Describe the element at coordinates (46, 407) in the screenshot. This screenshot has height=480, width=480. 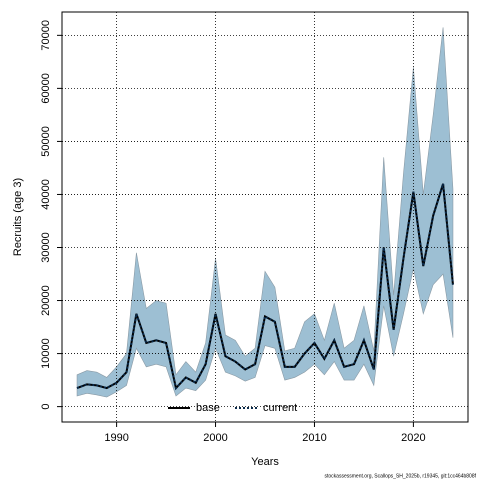
I see `y-tick-label: 0` at that location.